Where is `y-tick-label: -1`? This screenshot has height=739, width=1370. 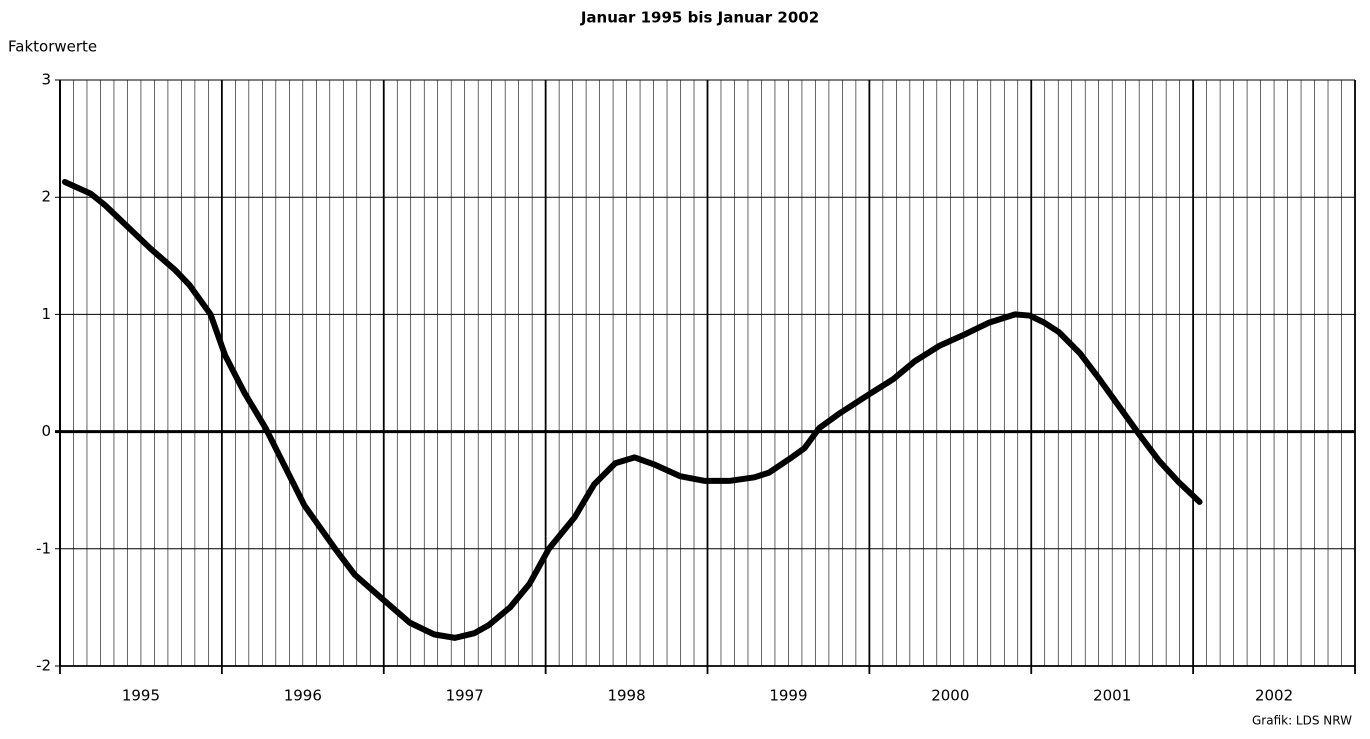
y-tick-label: -1 is located at coordinates (43, 548).